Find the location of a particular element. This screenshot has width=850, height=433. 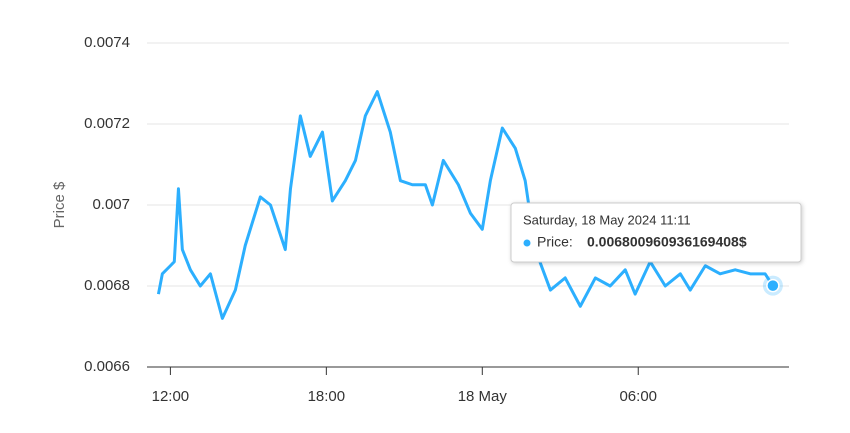

x-tick-label: 12:00 is located at coordinates (171, 396).